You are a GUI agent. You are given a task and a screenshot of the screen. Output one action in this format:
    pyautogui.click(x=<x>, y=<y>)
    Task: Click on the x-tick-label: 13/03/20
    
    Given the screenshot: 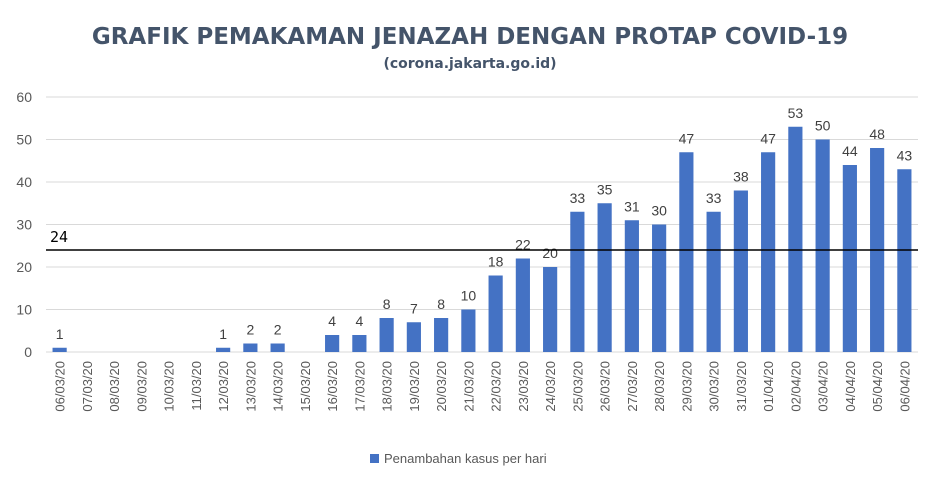 What is the action you would take?
    pyautogui.click(x=250, y=386)
    